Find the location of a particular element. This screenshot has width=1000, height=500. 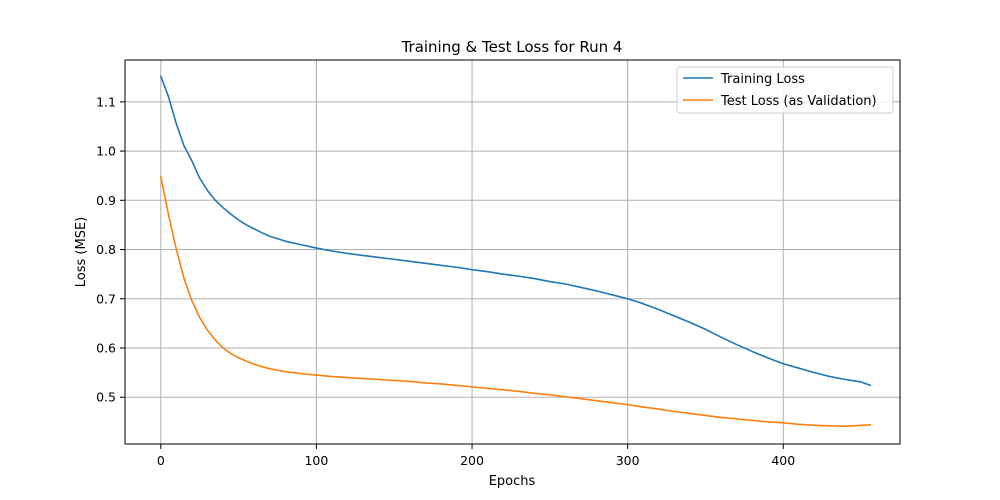

y-tick-label: 1.1 is located at coordinates (106, 101).